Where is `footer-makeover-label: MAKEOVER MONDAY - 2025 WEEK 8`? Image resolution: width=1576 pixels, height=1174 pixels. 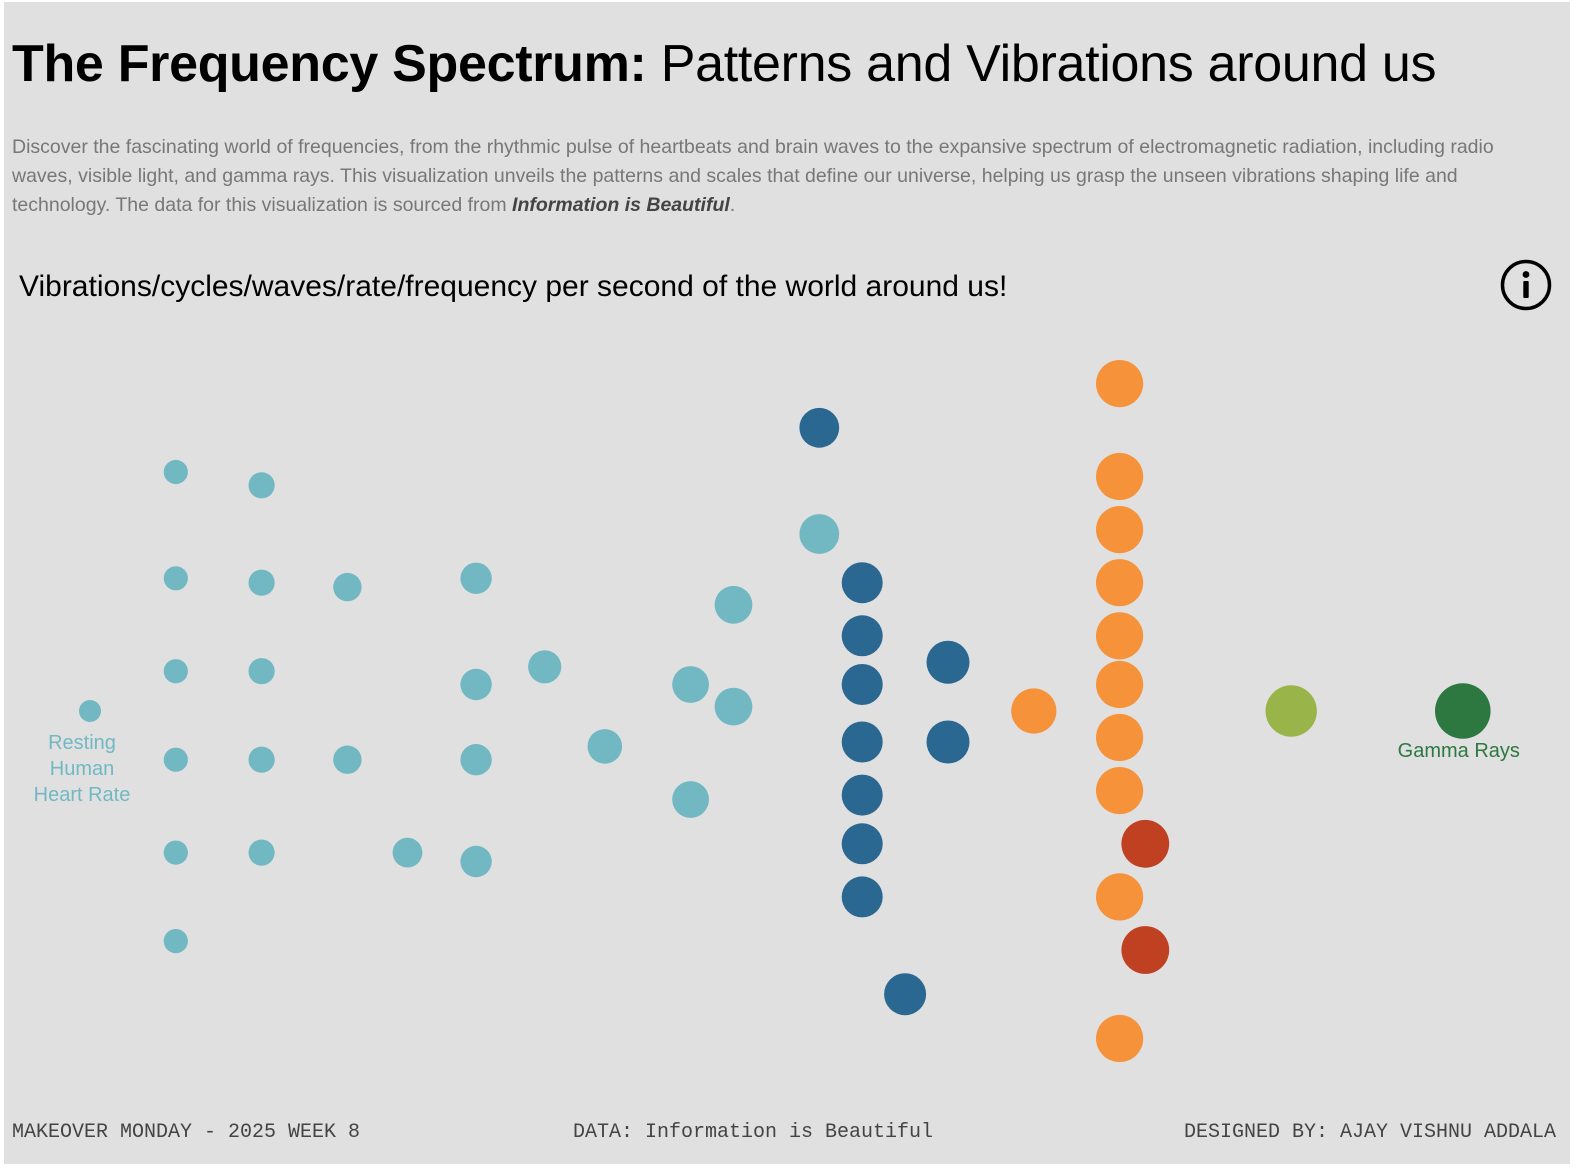 footer-makeover-label: MAKEOVER MONDAY - 2025 WEEK 8 is located at coordinates (186, 1132).